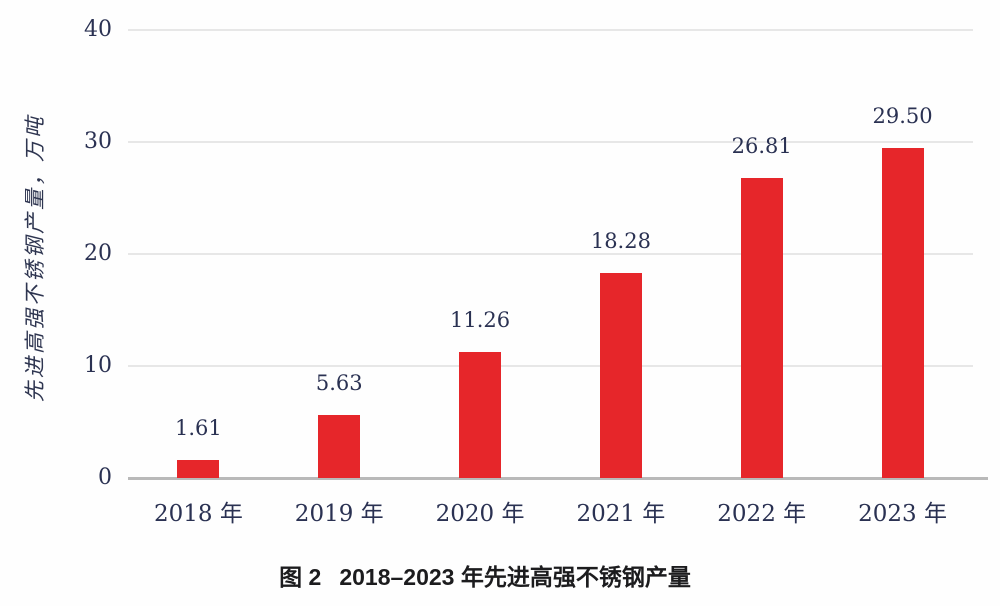 This screenshot has width=1000, height=606. What do you see at coordinates (761, 145) in the screenshot?
I see `bar-value-label: 26.81` at bounding box center [761, 145].